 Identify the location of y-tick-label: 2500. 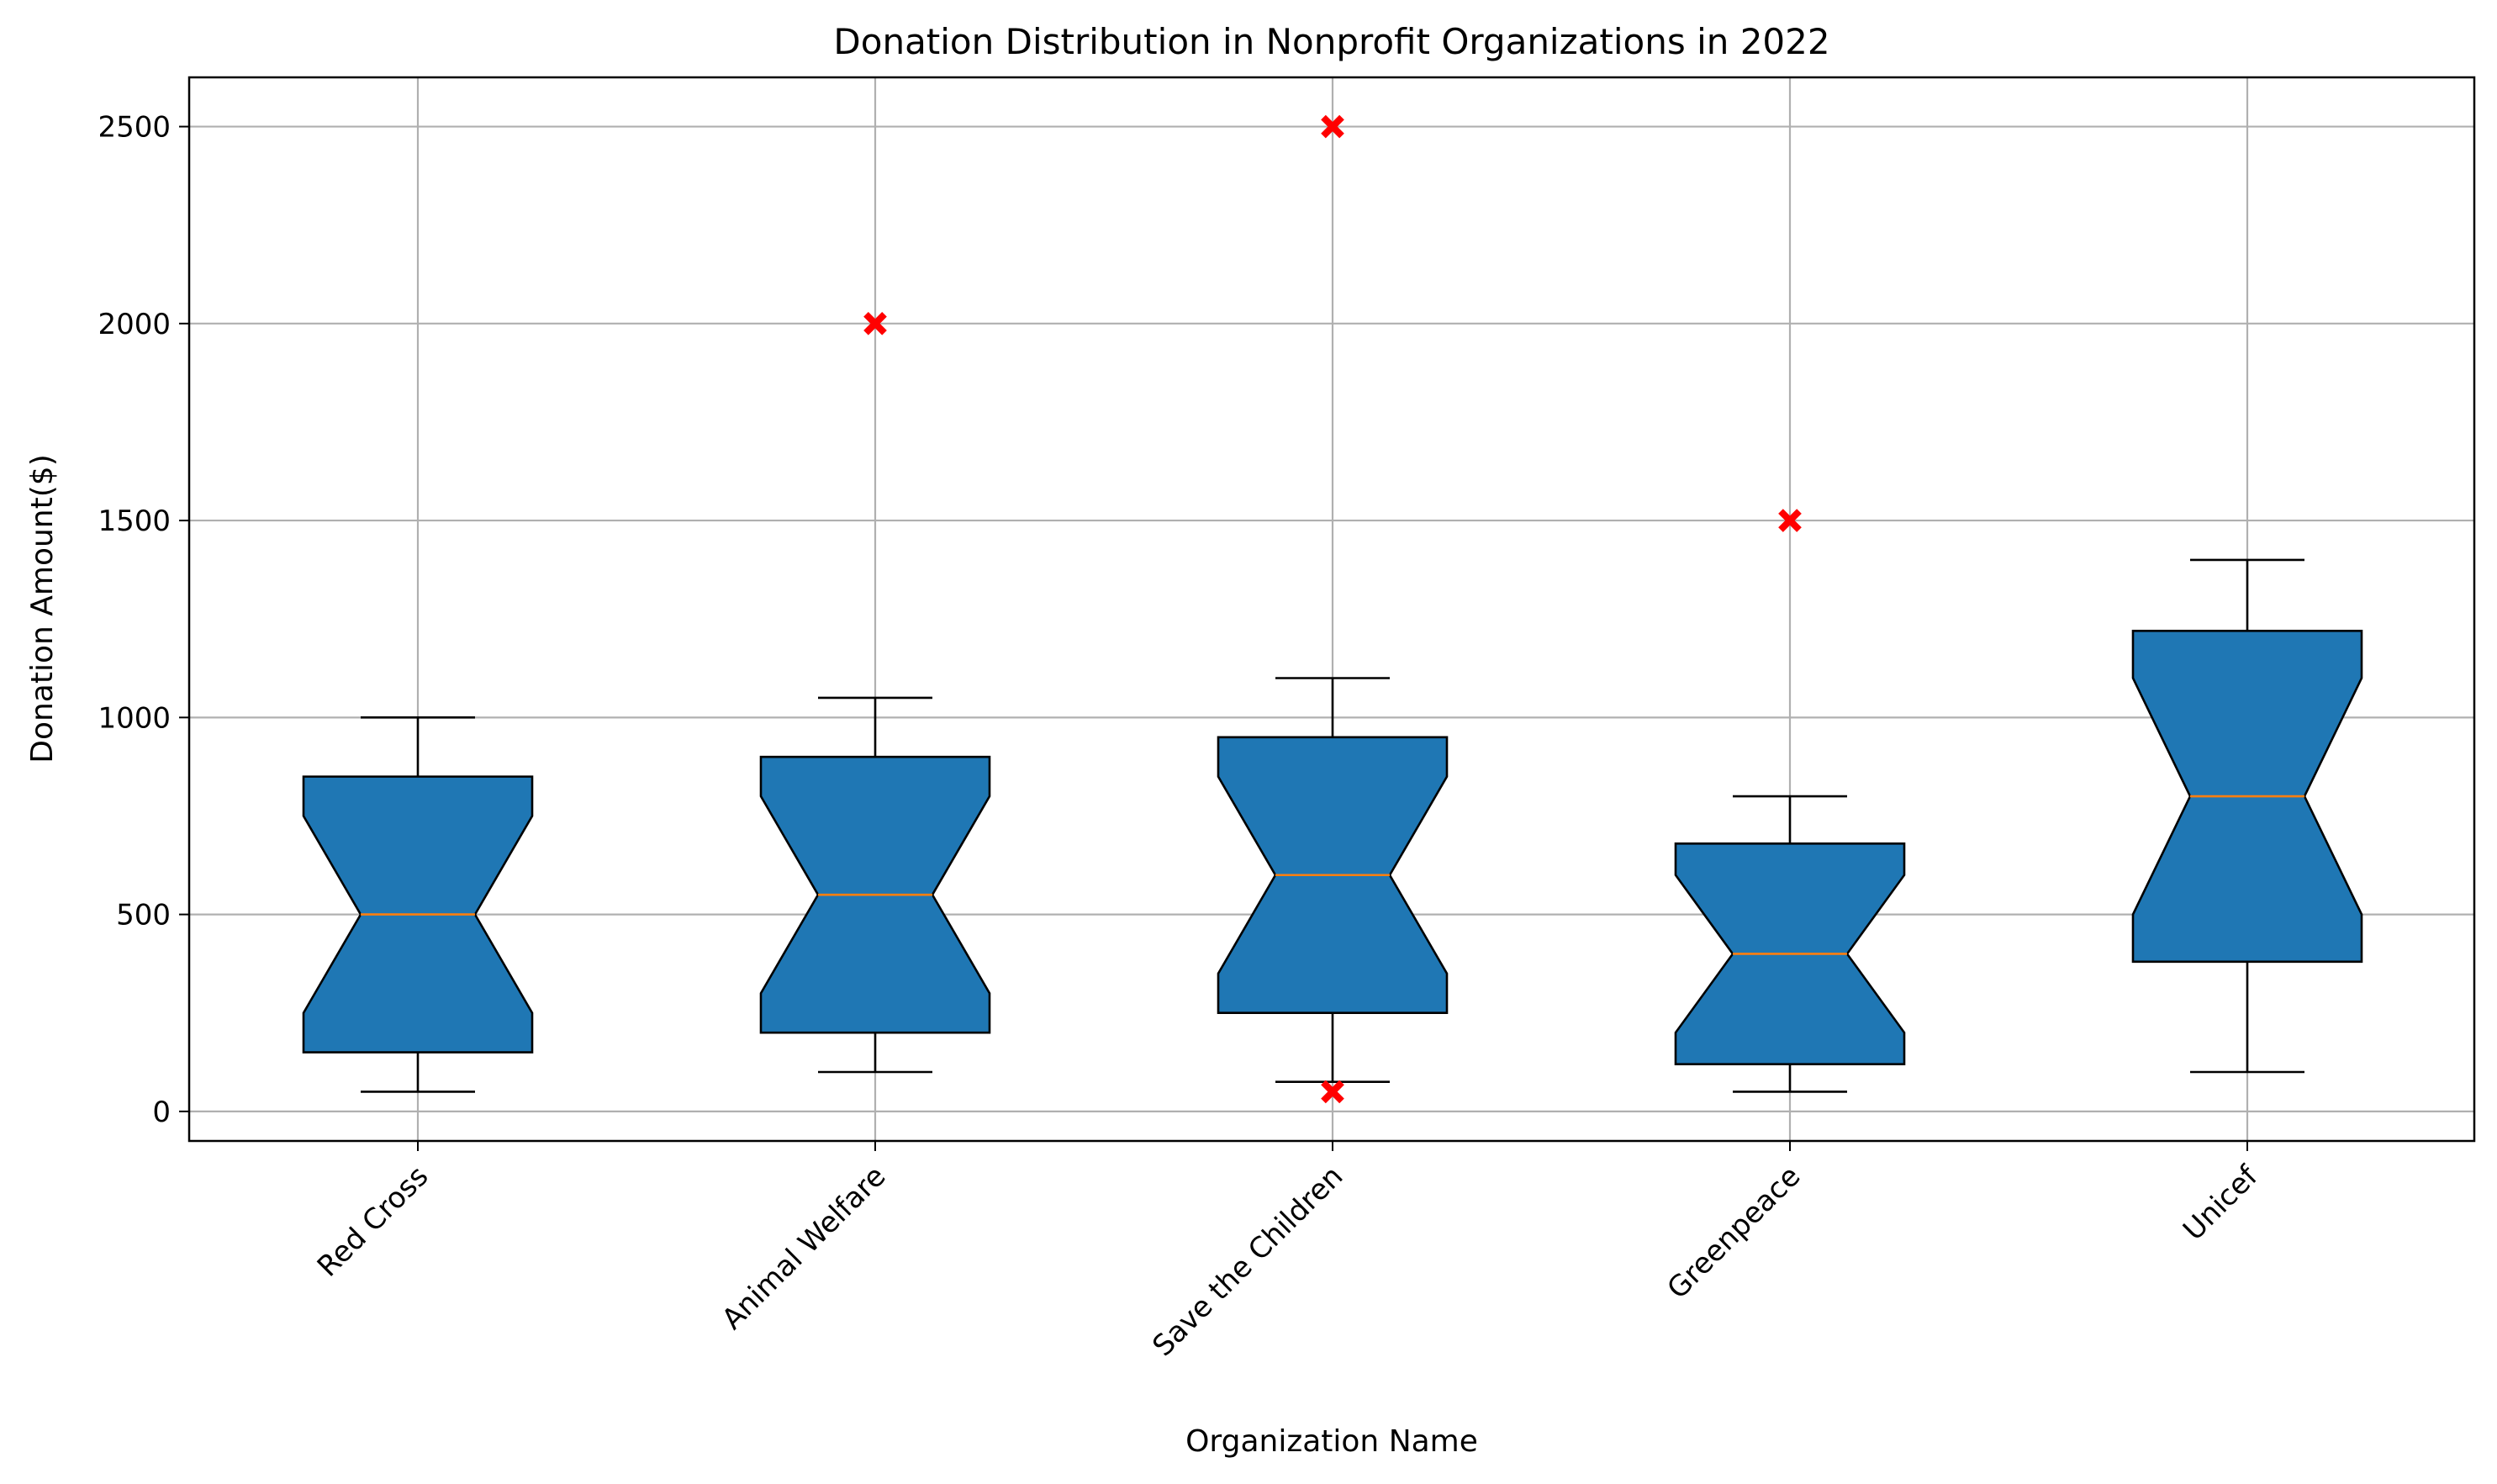
(134, 128).